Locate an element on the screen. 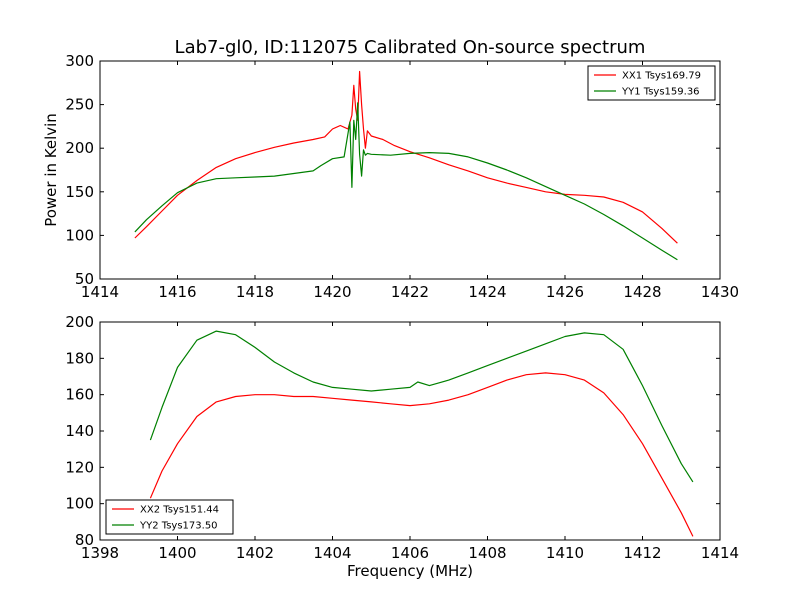 The image size is (800, 600). x-tick-label: 1408 is located at coordinates (487, 553).